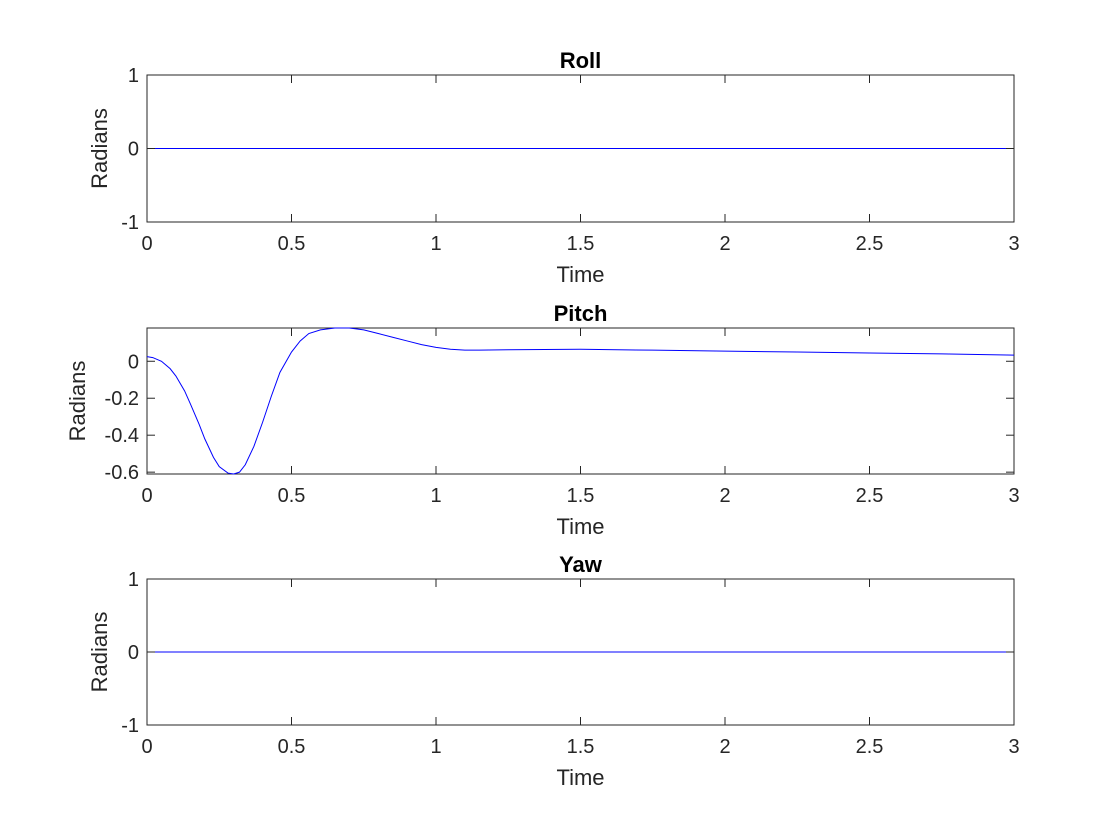 Image resolution: width=1120 pixels, height=840 pixels. What do you see at coordinates (99, 148) in the screenshot?
I see `roll-y-axis-label: Radians` at bounding box center [99, 148].